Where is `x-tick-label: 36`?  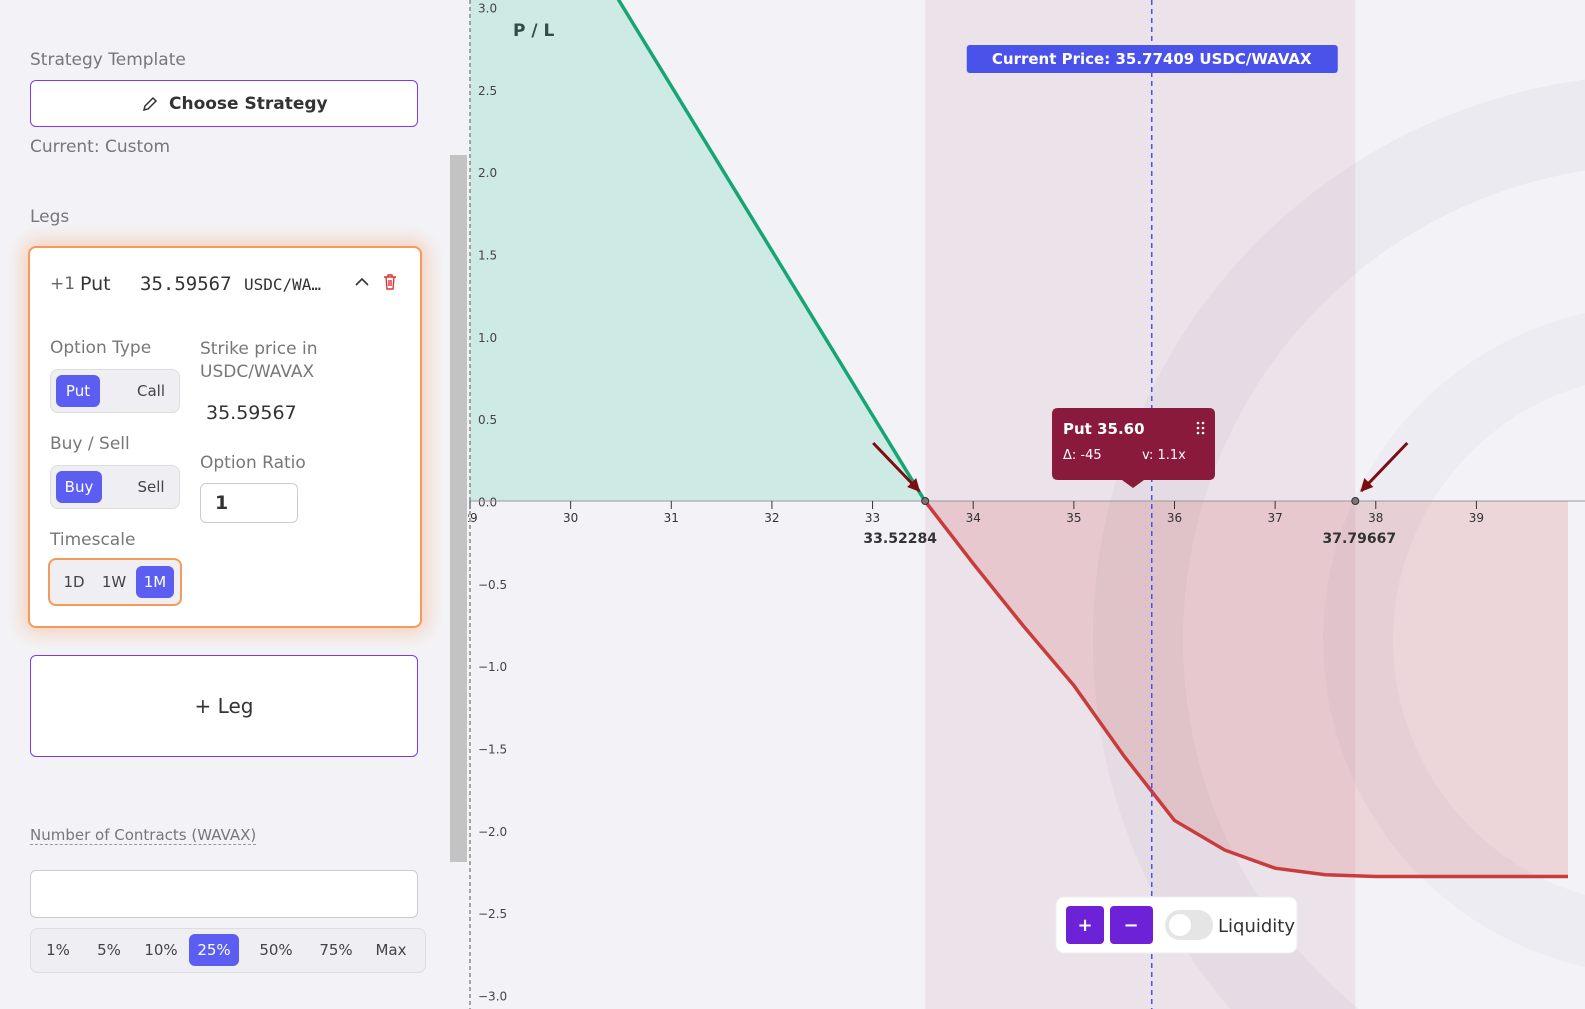
x-tick-label: 36 is located at coordinates (1174, 518).